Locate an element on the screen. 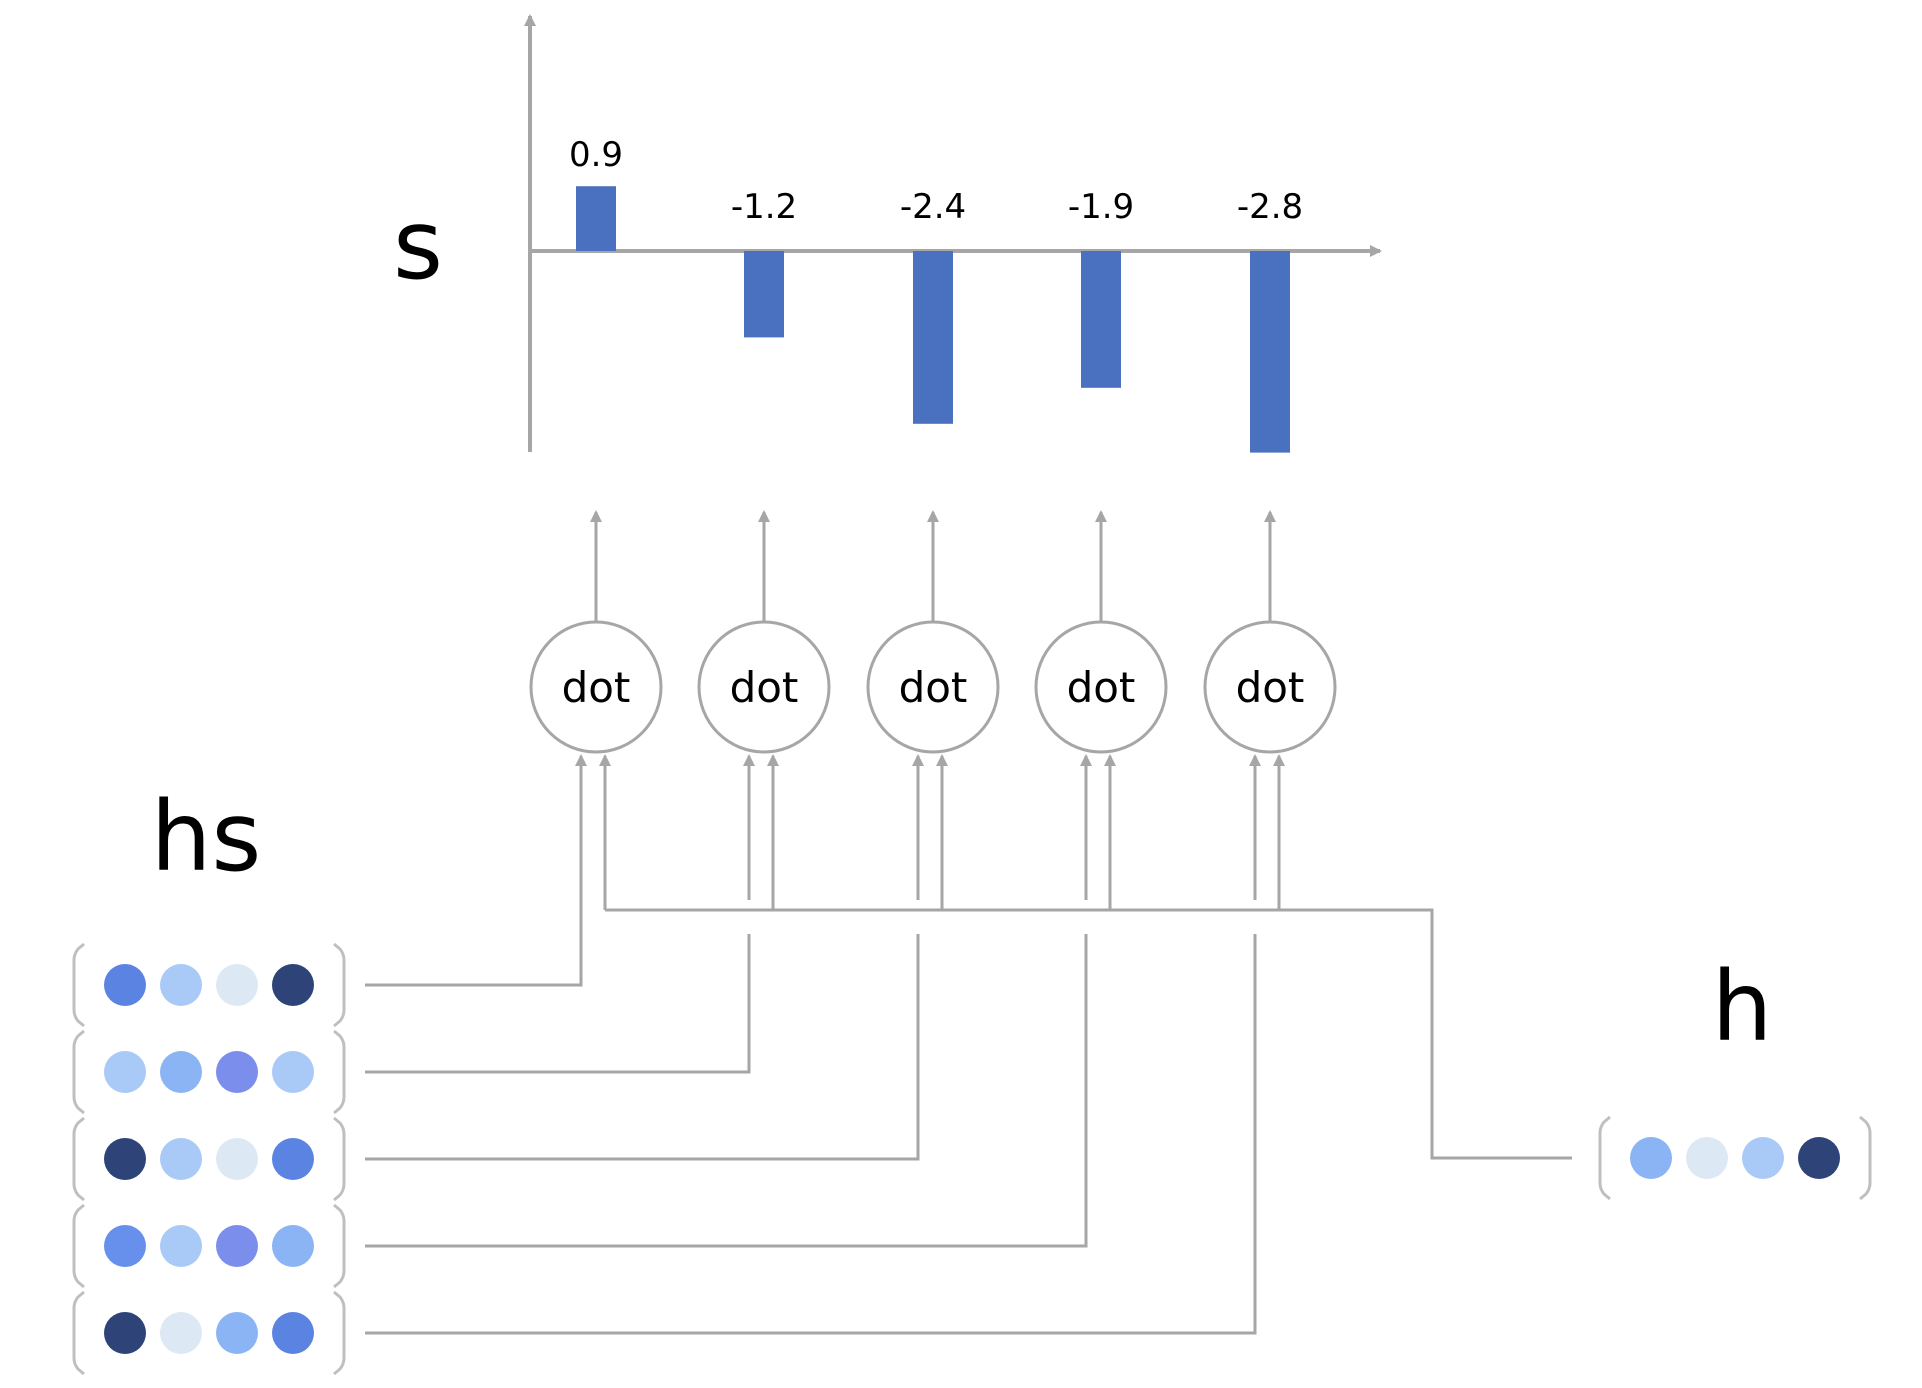 The height and width of the screenshot is (1388, 1922). score-value-label: -1.2 is located at coordinates (764, 207).